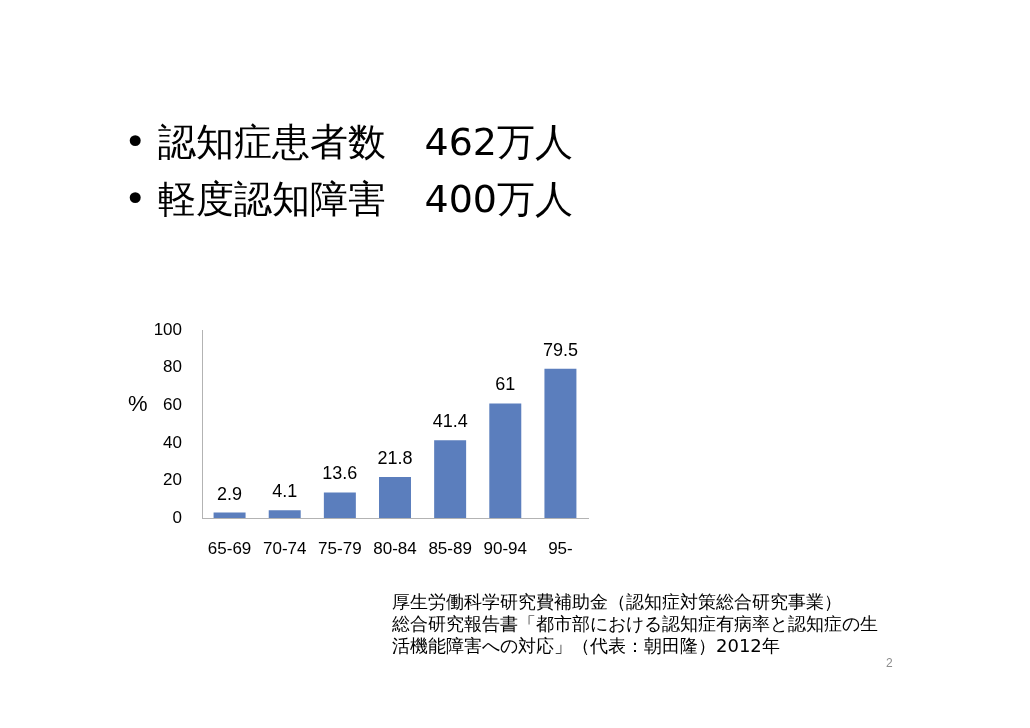 This screenshot has width=1030, height=728. I want to click on y-tick-label: 60, so click(172, 405).